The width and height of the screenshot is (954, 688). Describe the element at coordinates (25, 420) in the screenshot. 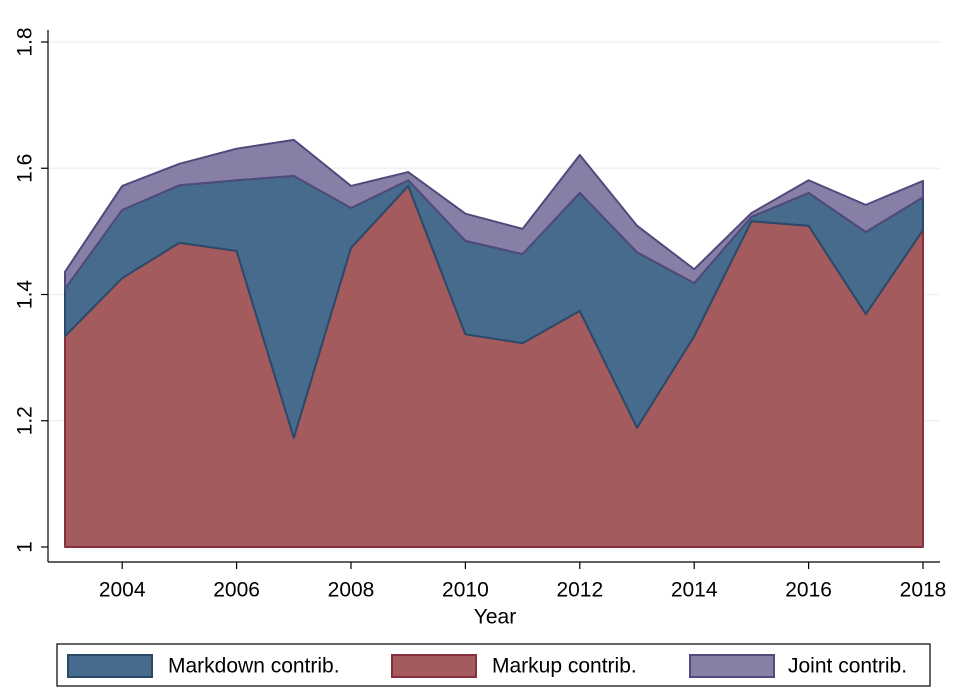

I see `y-tick-label: 1.2` at that location.